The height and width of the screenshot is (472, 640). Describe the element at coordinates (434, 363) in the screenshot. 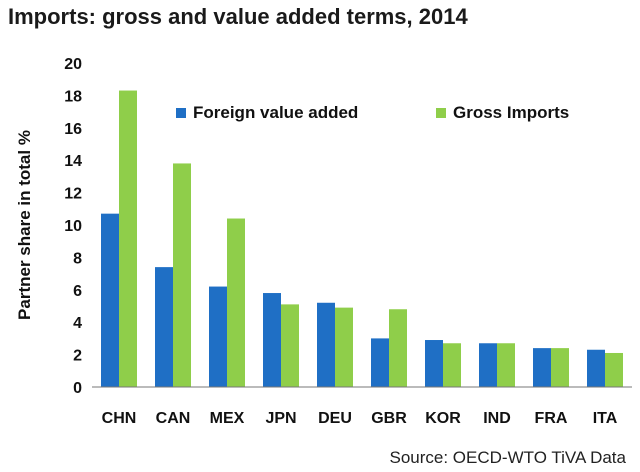

I see `bar-foreign-value-added-kor` at that location.